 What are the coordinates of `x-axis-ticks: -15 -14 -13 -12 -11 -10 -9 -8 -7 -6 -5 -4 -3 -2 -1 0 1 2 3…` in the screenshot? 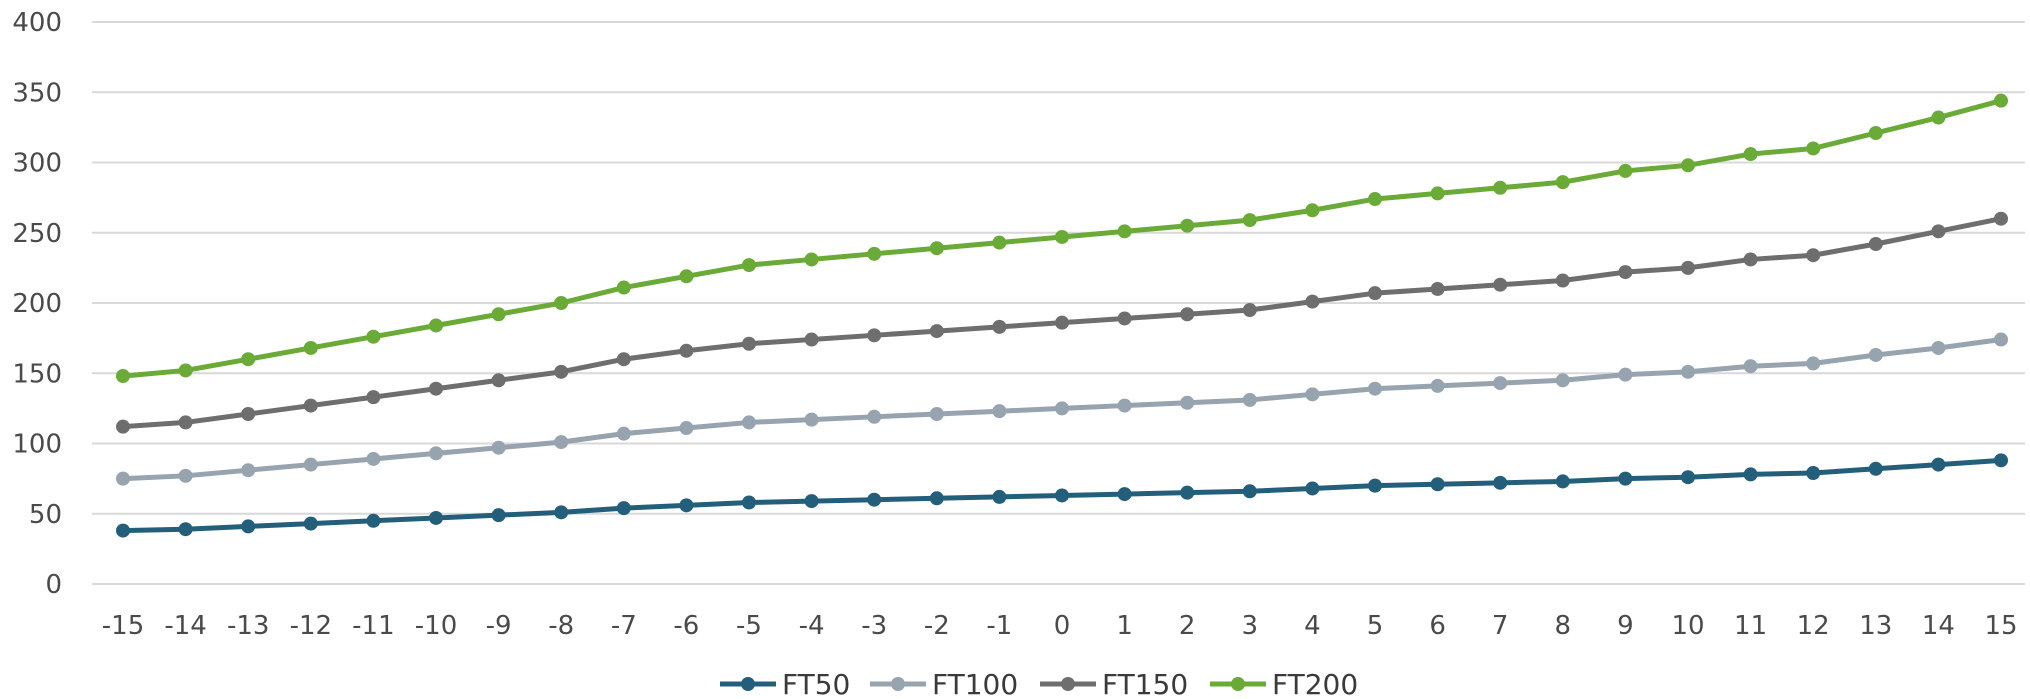 It's located at (1060, 626).